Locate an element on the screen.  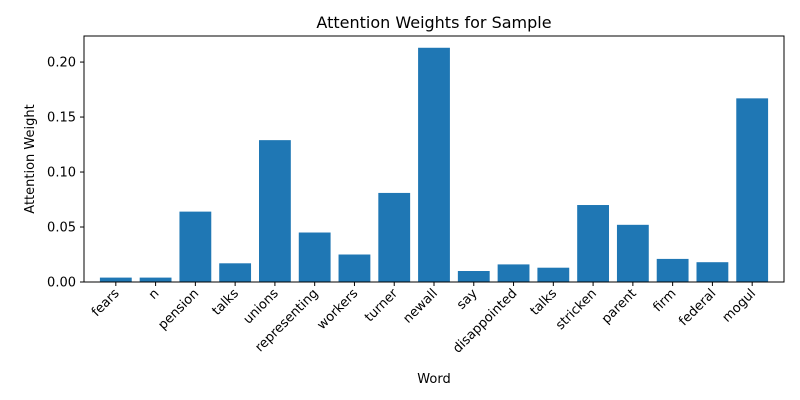
y-tick-label: 0.10 is located at coordinates (61, 173).